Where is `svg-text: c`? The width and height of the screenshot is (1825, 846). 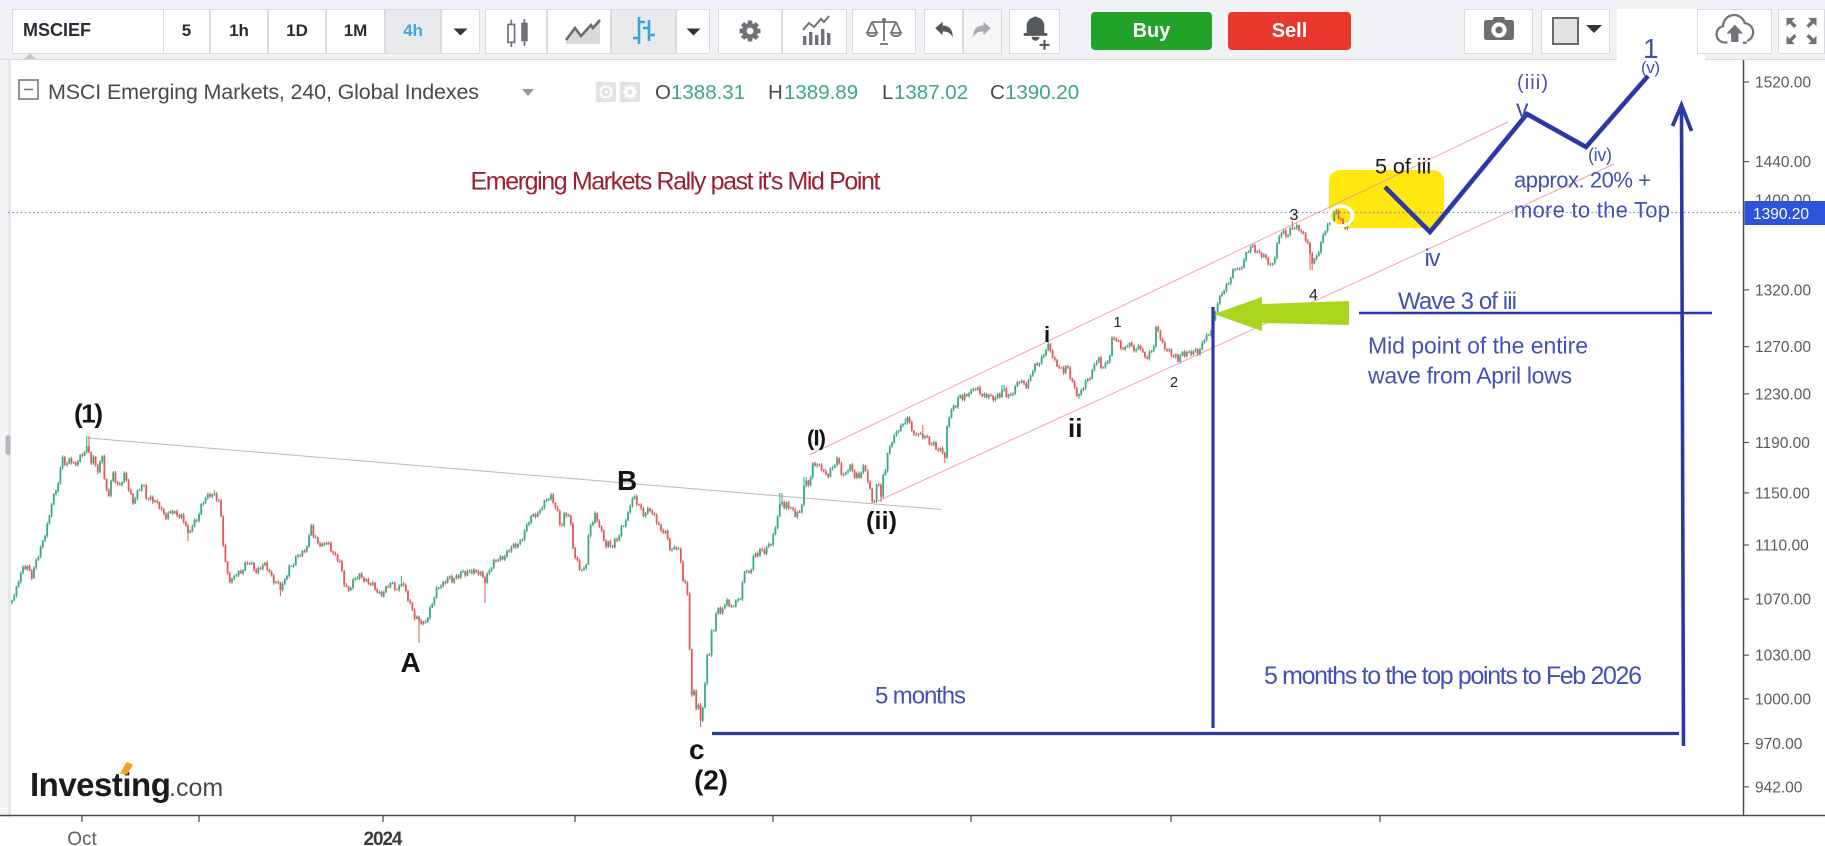
svg-text: c is located at coordinates (697, 749).